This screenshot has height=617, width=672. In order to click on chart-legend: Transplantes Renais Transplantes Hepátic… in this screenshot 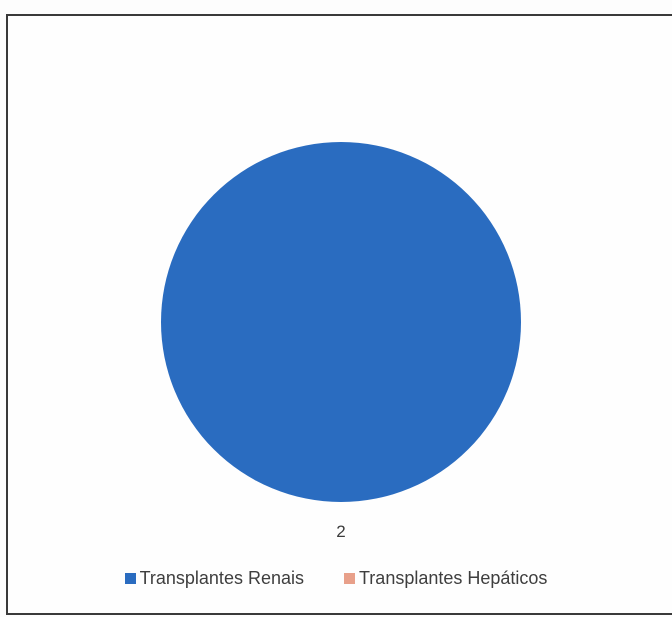, I will do `click(336, 578)`.